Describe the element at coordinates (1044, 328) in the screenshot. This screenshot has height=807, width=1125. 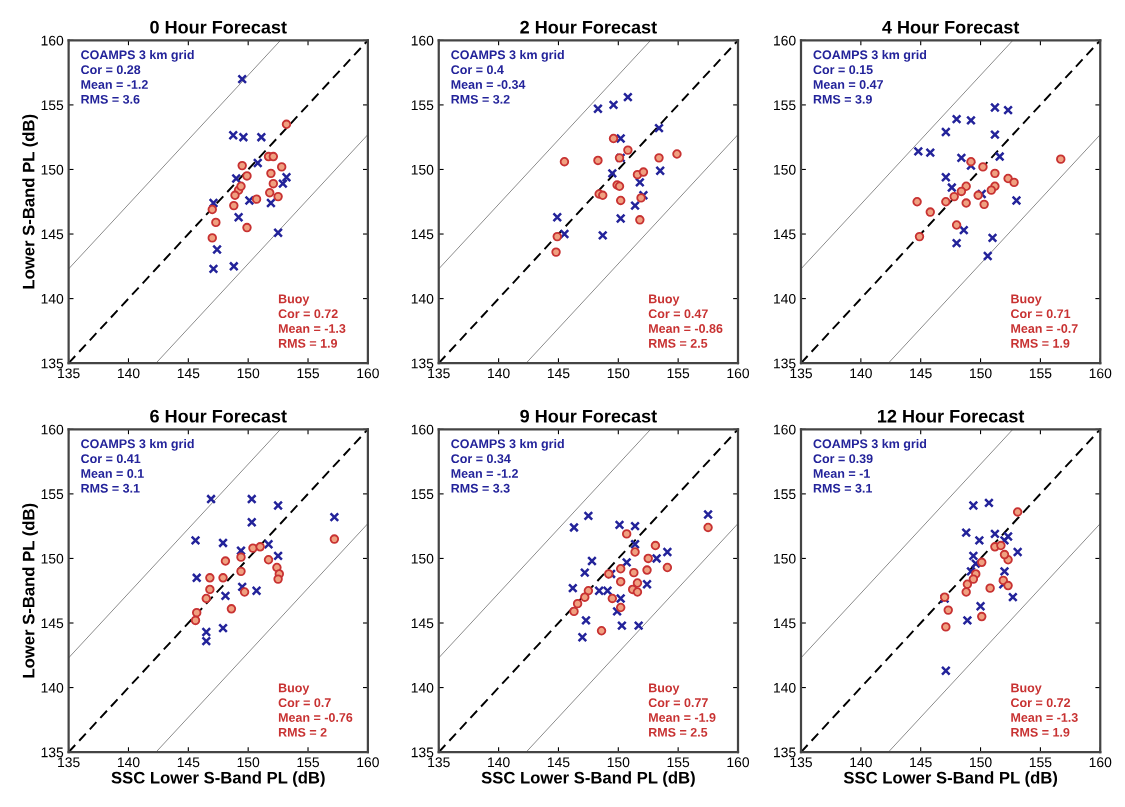
I see `annotation: Cor = 0.71 Mean = -0.7 RMS = 1.9` at that location.